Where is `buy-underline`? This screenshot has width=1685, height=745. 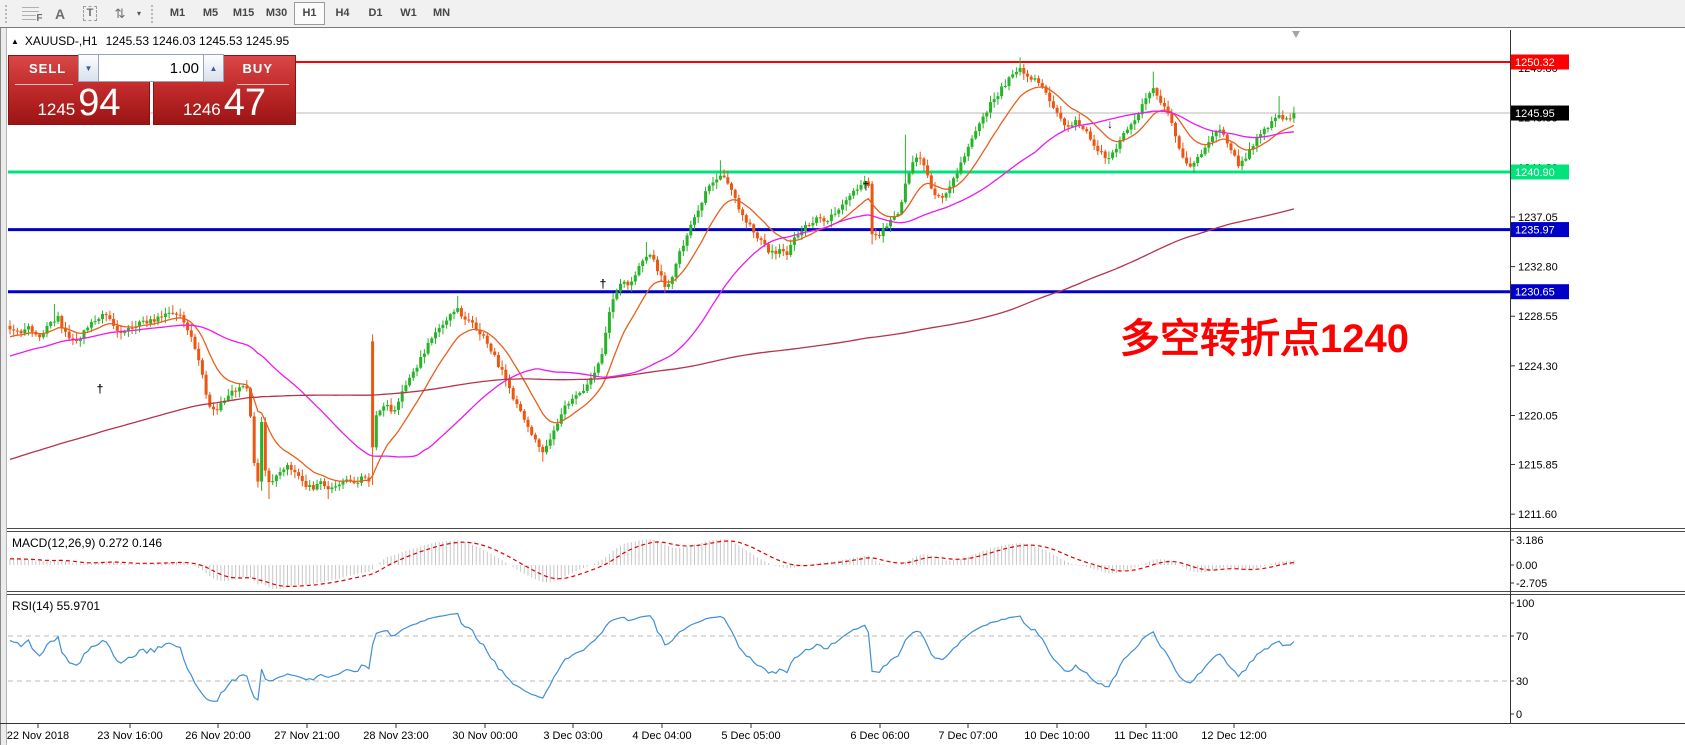
buy-underline is located at coordinates (263, 84).